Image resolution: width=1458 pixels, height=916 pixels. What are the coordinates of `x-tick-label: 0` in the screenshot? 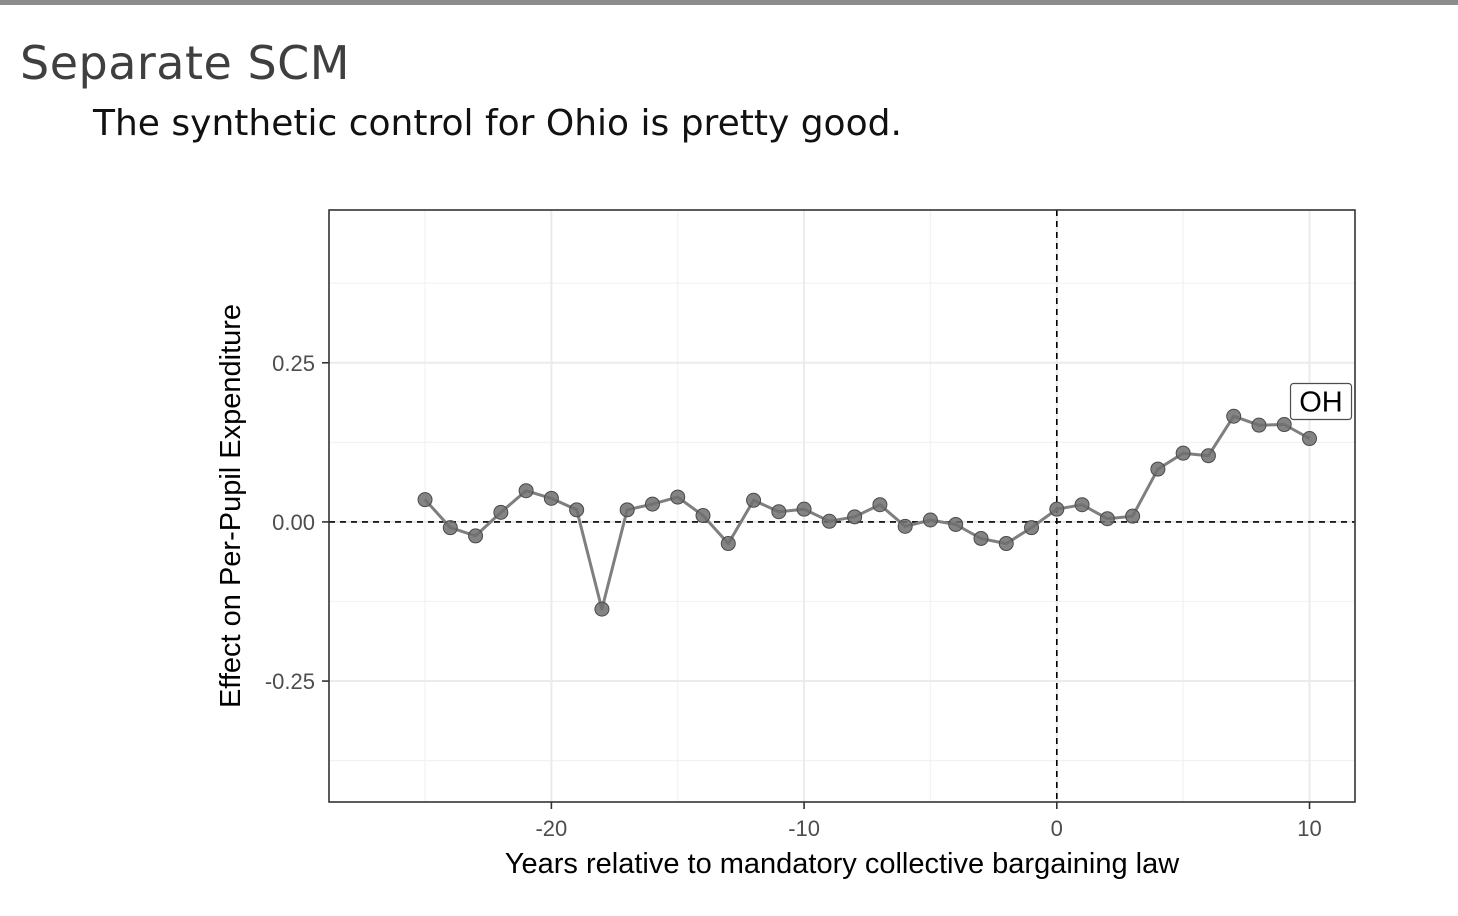 It's located at (1057, 828).